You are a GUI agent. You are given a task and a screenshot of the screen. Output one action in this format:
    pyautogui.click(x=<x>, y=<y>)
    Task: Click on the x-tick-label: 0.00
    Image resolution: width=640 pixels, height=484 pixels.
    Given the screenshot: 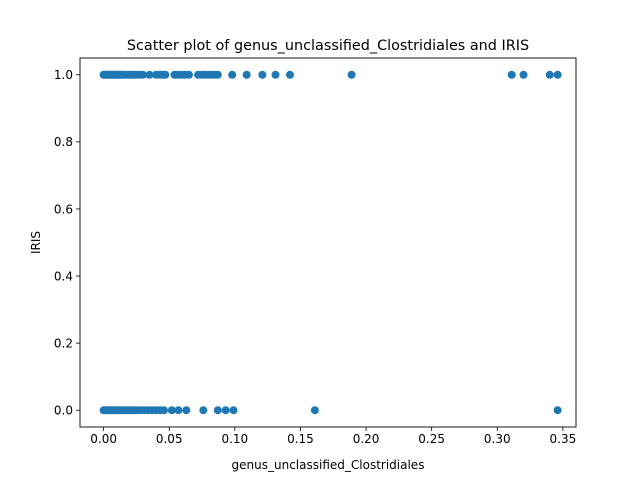 What is the action you would take?
    pyautogui.click(x=103, y=439)
    